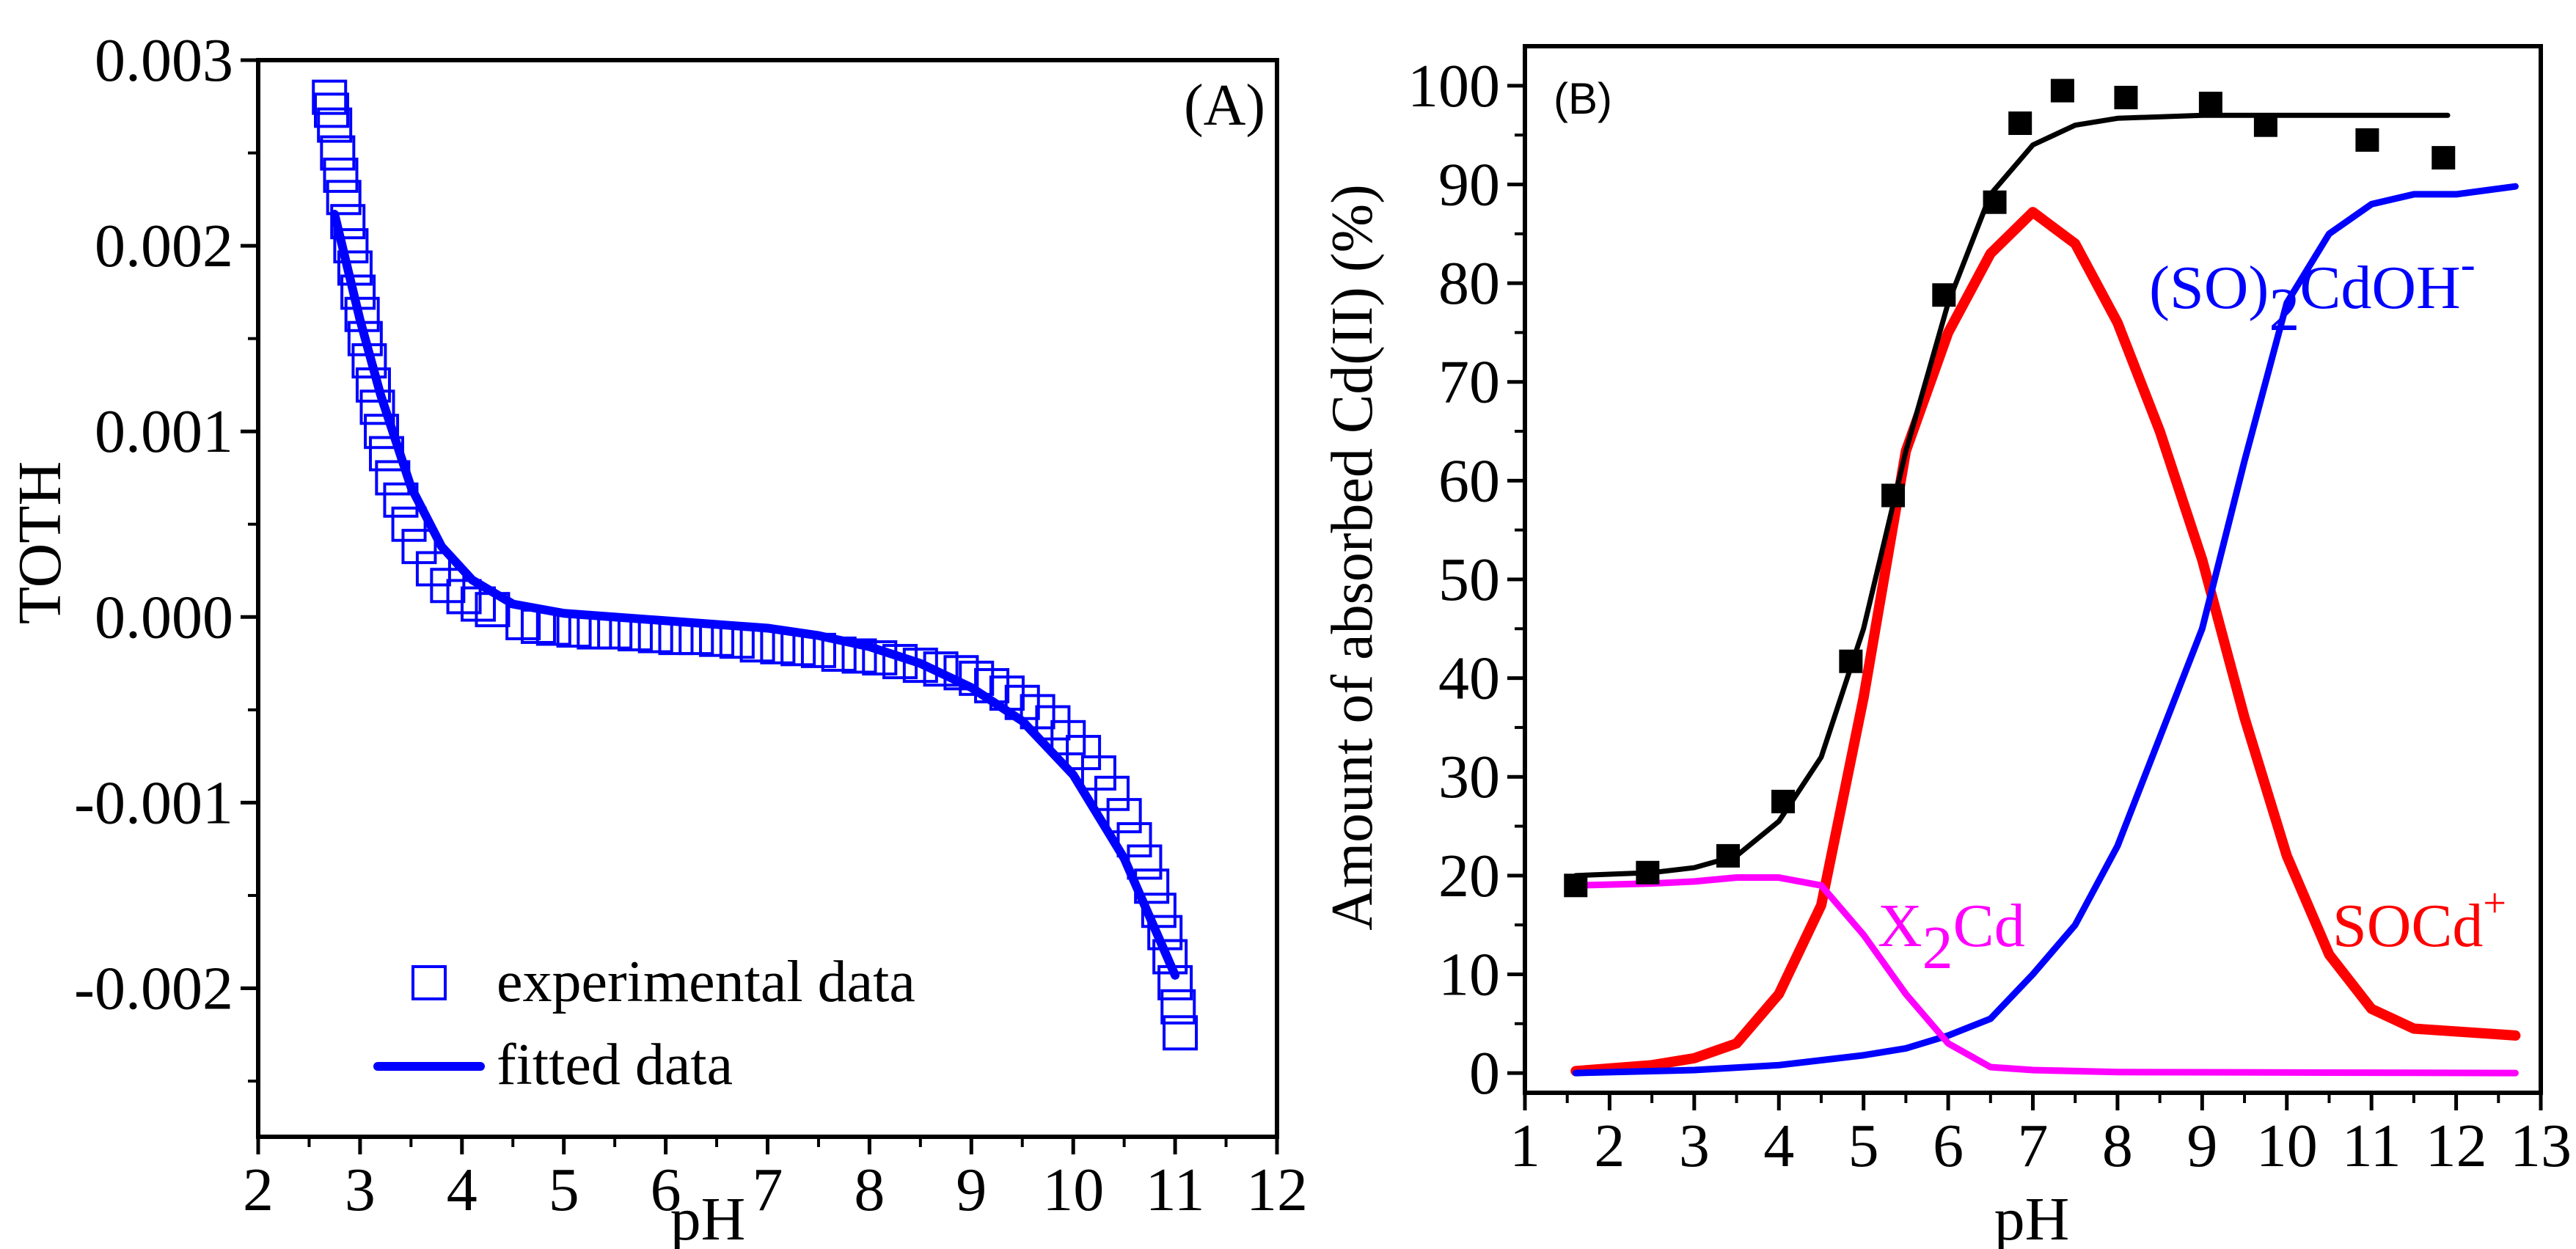  I want to click on panel-a-legend: experimental data fitted data, so click(644, 1024).